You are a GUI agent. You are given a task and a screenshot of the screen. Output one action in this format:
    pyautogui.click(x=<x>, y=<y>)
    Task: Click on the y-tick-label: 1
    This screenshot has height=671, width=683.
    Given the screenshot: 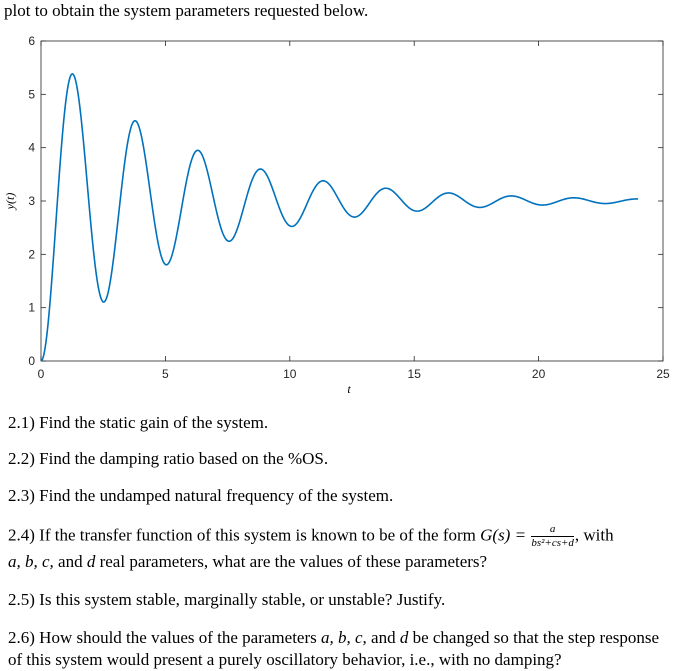 What is the action you would take?
    pyautogui.click(x=31, y=308)
    